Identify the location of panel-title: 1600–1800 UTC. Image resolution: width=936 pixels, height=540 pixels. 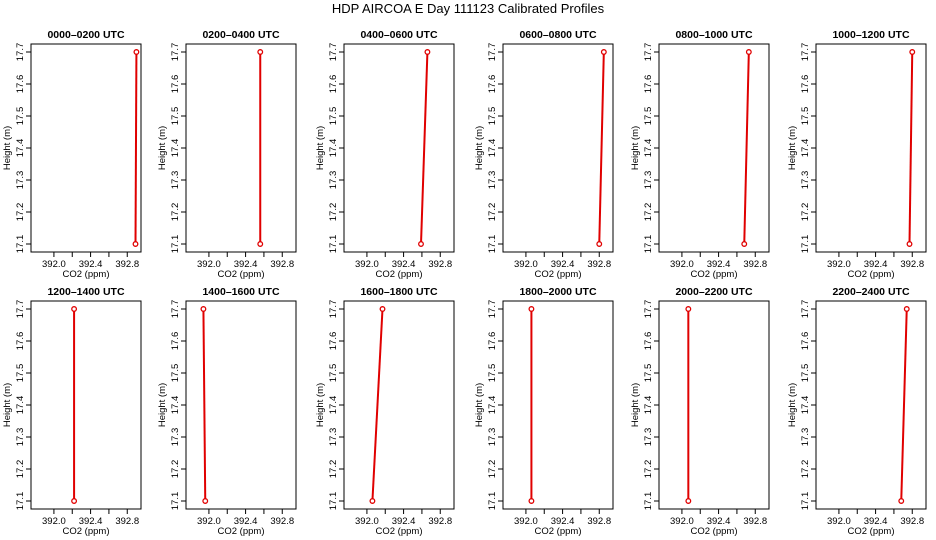
(398, 292).